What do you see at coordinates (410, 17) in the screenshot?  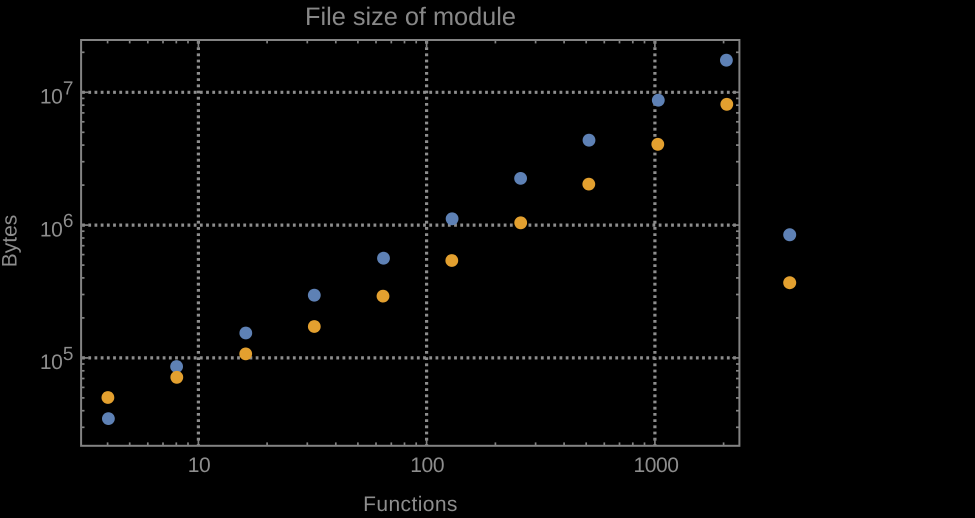 I see `svg-text: File size of module` at bounding box center [410, 17].